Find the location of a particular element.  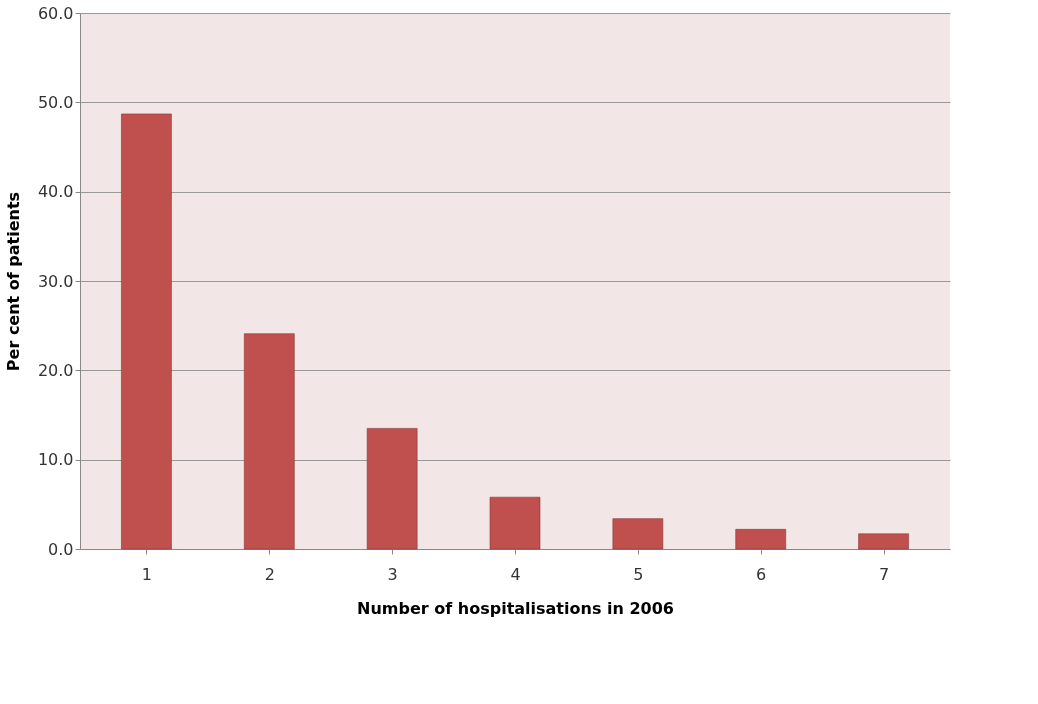

y-tick-label: 0.0 is located at coordinates (61, 549).